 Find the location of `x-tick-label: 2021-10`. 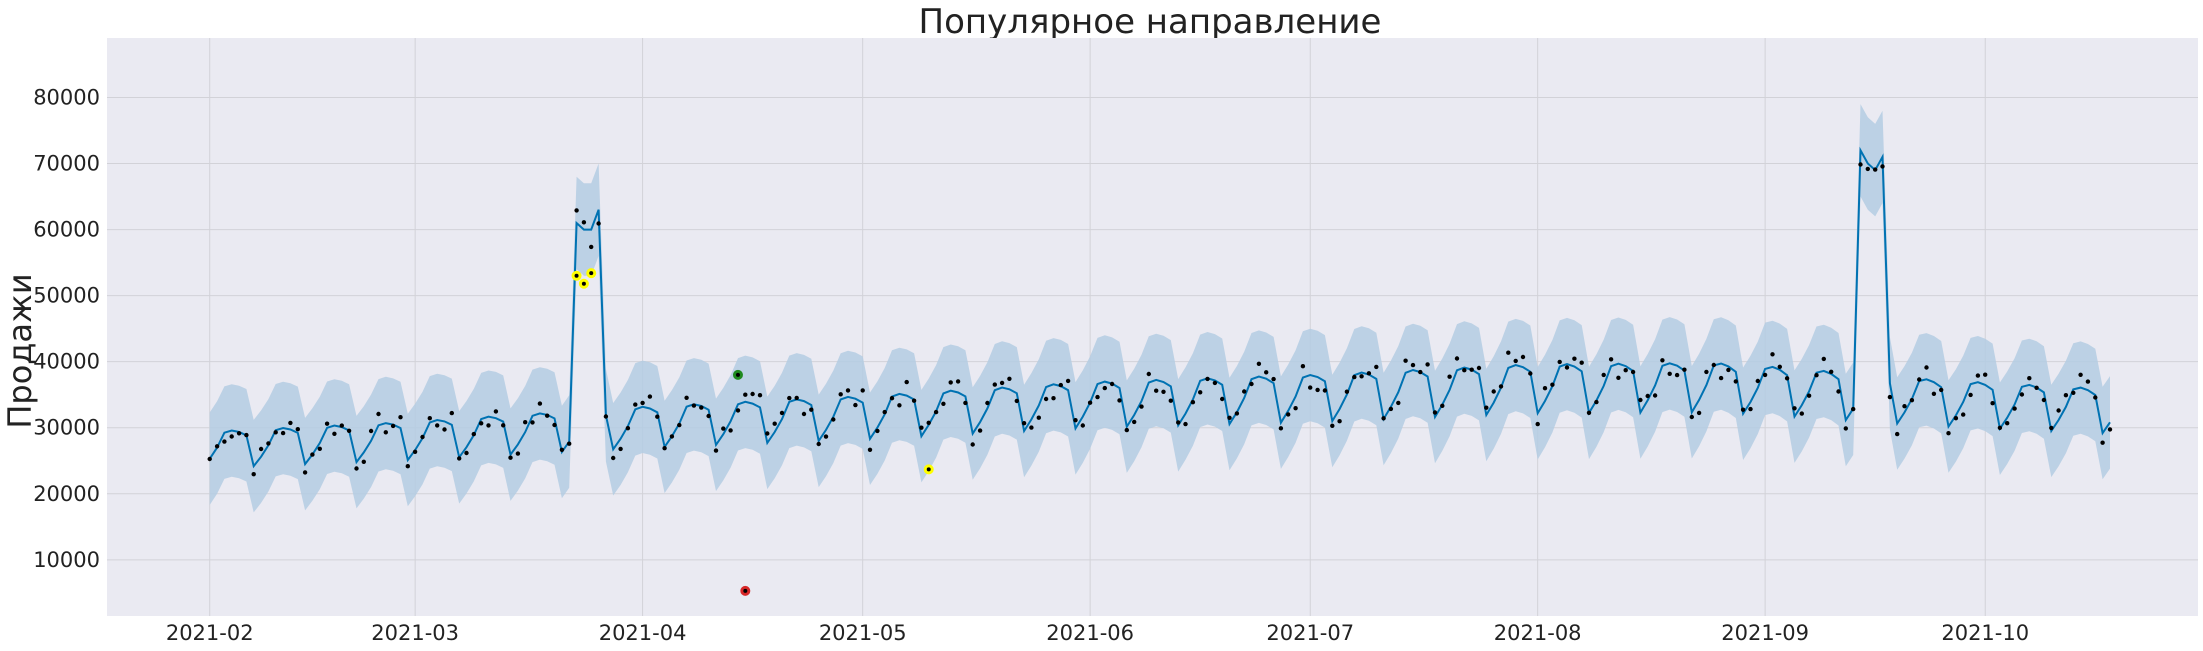

x-tick-label: 2021-10 is located at coordinates (1985, 633).